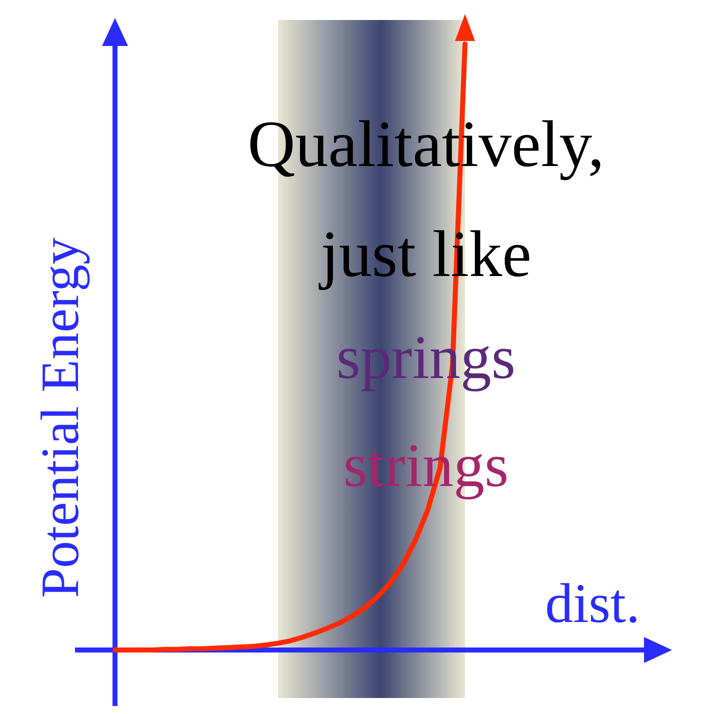 This screenshot has width=722, height=714. Describe the element at coordinates (426, 466) in the screenshot. I see `annotation: strings` at that location.